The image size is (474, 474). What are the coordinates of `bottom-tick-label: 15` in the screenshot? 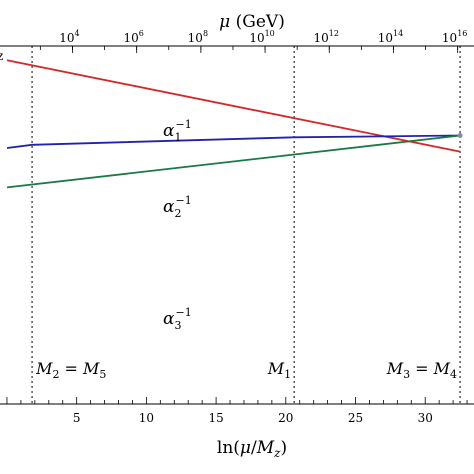 It's located at (215, 418).